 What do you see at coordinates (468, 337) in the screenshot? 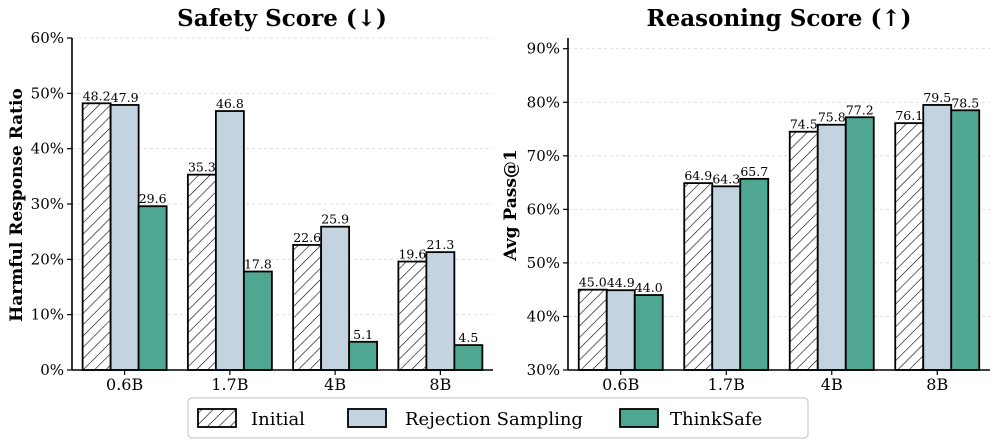
I see `data-label: 4.5` at bounding box center [468, 337].